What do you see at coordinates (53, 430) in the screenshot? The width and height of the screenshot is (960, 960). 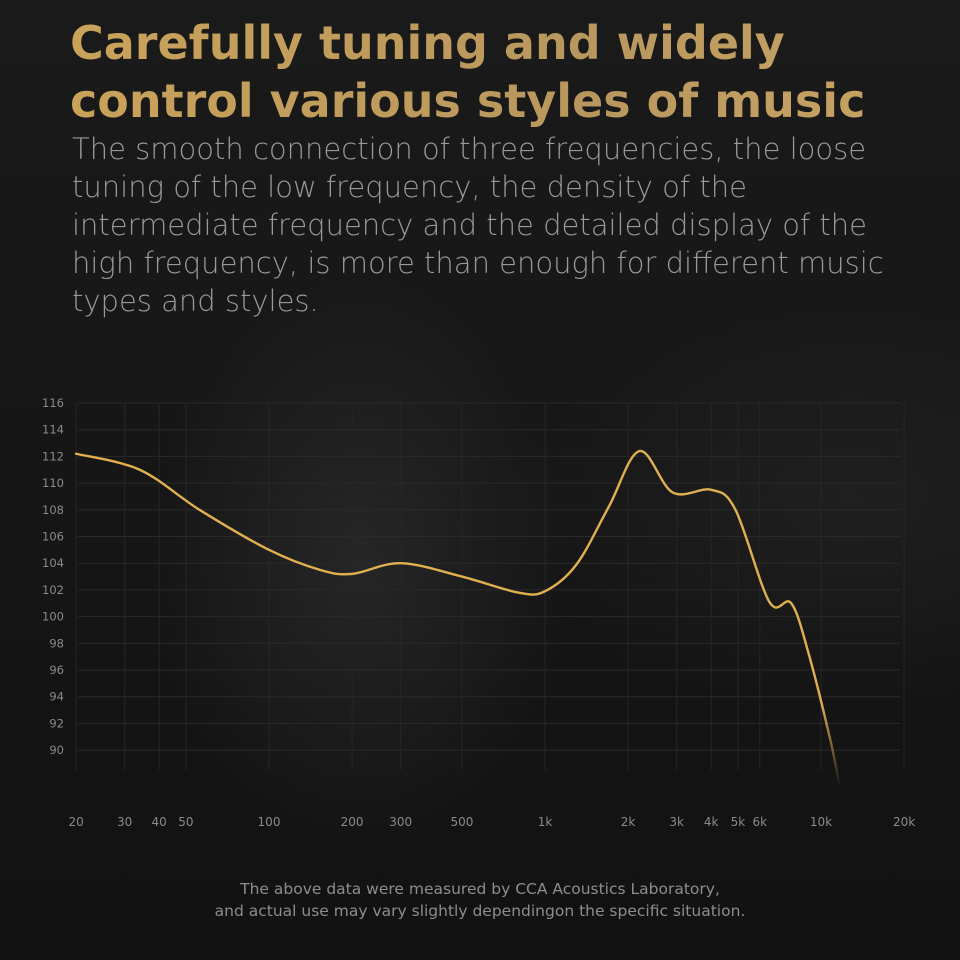 I see `y-tick-label: 114` at bounding box center [53, 430].